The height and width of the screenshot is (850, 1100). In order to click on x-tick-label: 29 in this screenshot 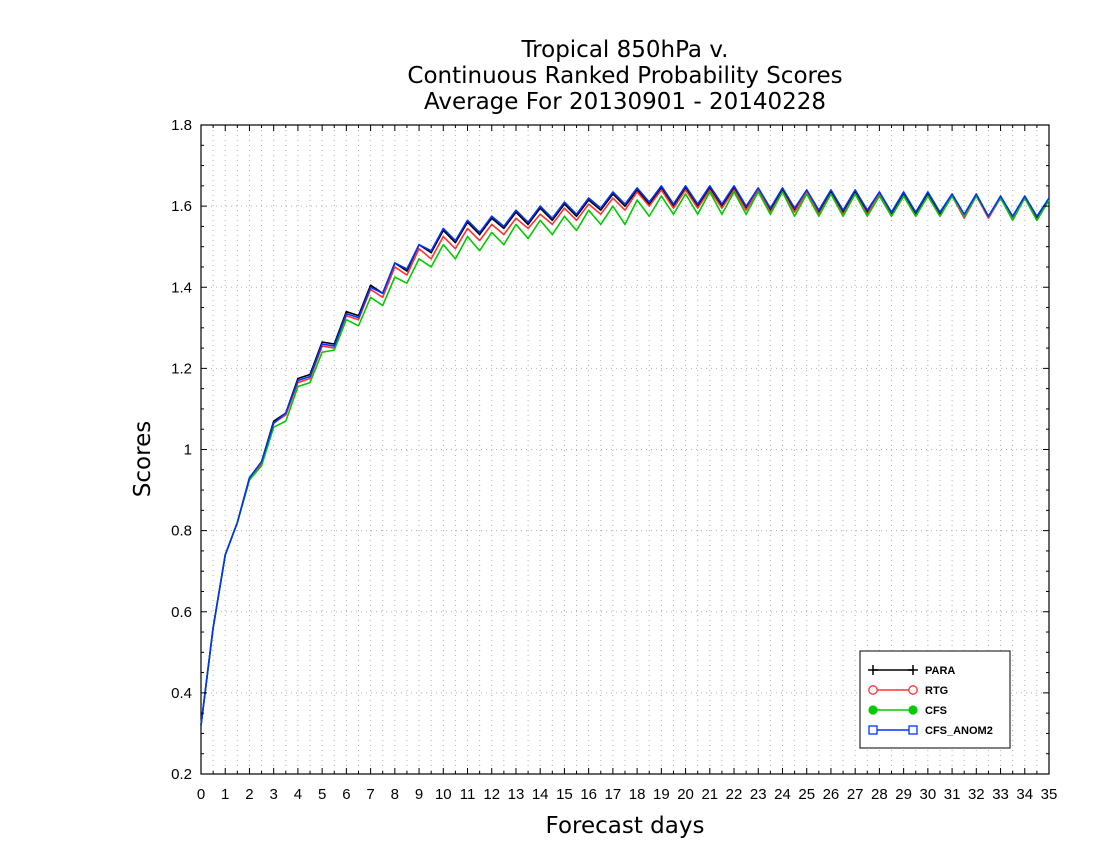, I will do `click(903, 794)`.